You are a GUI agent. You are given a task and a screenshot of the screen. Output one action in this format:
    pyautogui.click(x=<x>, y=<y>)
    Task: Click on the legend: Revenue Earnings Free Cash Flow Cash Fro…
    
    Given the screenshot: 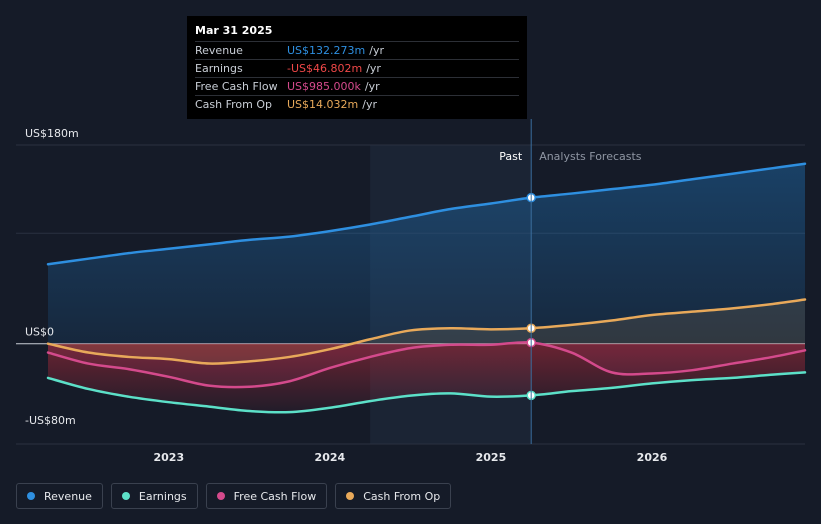 What is the action you would take?
    pyautogui.click(x=234, y=496)
    